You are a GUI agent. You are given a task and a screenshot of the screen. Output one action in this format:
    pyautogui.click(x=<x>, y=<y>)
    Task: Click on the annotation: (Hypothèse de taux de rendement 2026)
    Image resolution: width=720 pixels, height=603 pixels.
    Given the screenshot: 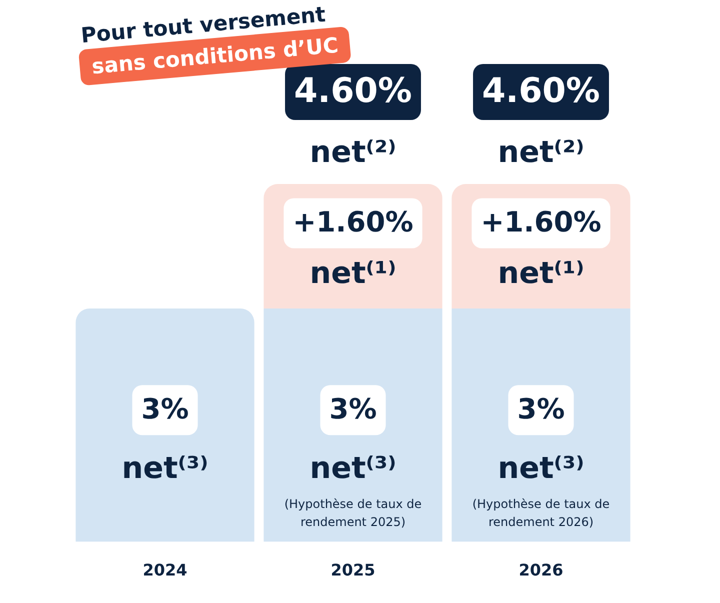 What is the action you would take?
    pyautogui.click(x=541, y=512)
    